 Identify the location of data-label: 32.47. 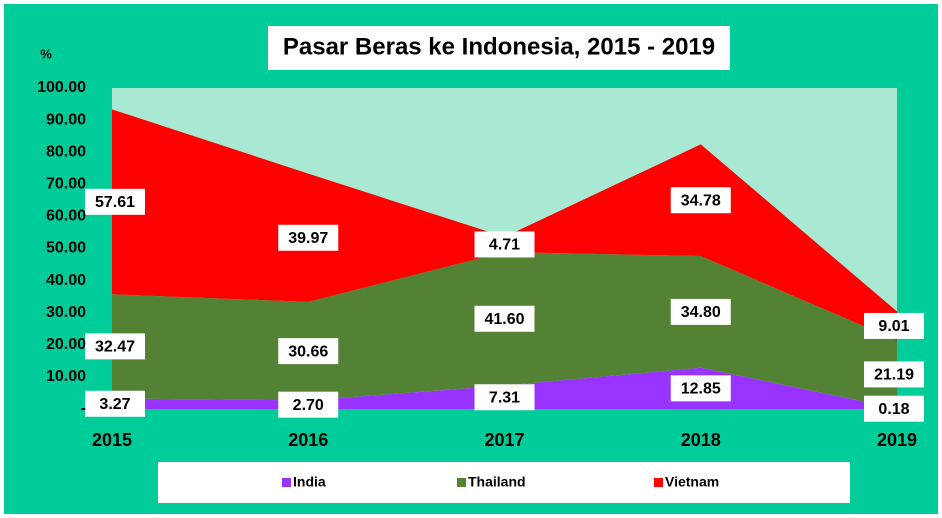
(115, 347).